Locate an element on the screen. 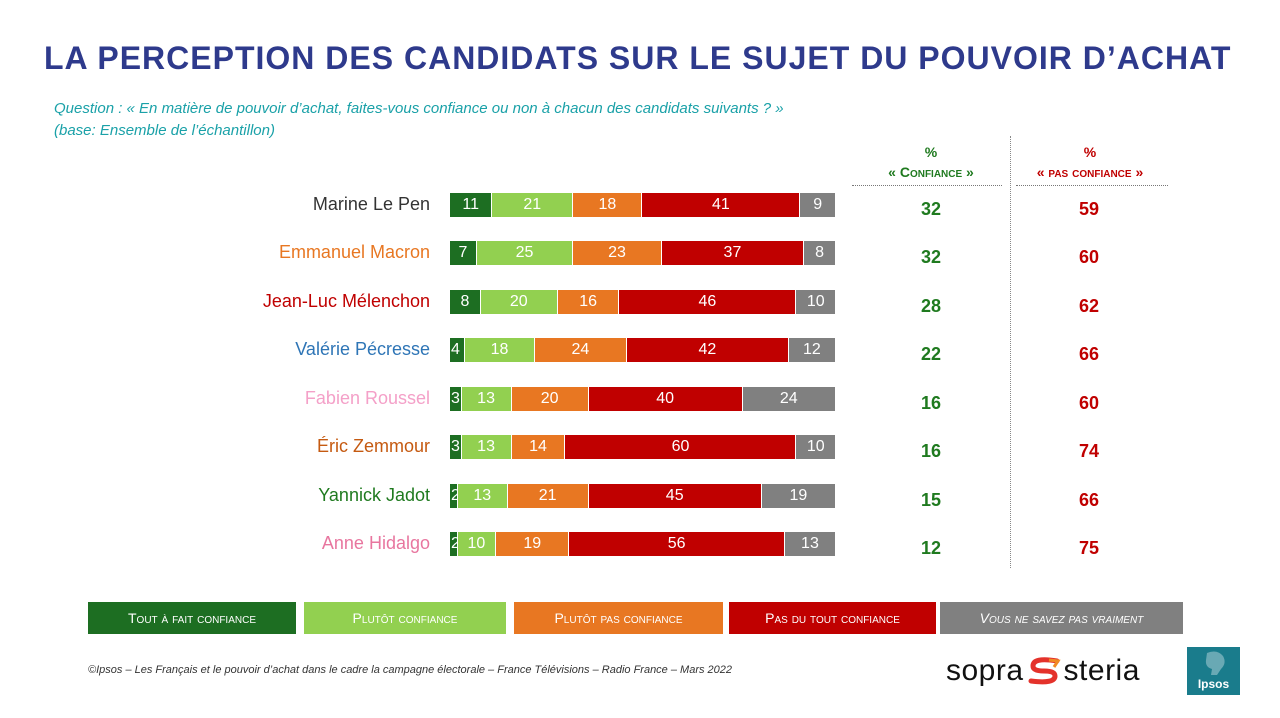 This screenshot has height=718, width=1280. stacked-bar: 7 25 23 37 8 is located at coordinates (642, 253).